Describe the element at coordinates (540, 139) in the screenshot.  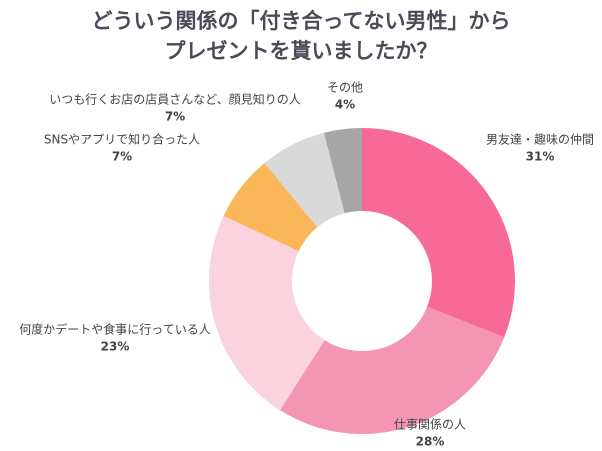
I see `segment-label: 男友達・趣味の仲間` at that location.